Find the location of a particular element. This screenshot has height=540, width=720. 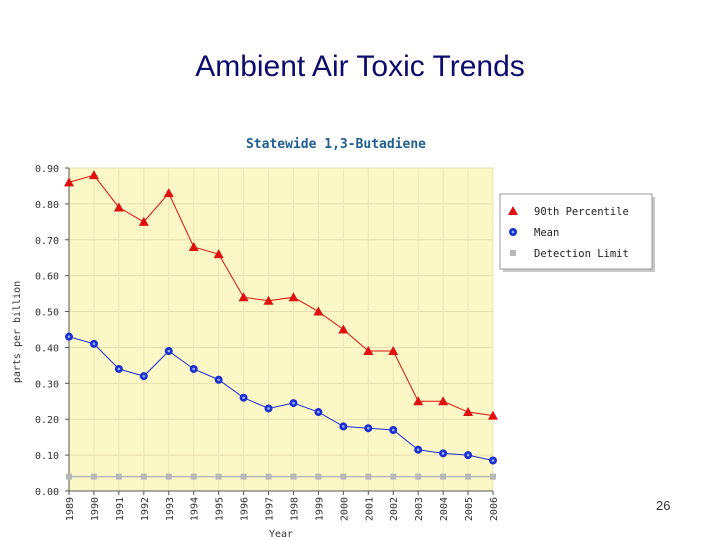

chart-title: Statewide 1,3-Butadiene is located at coordinates (336, 144).